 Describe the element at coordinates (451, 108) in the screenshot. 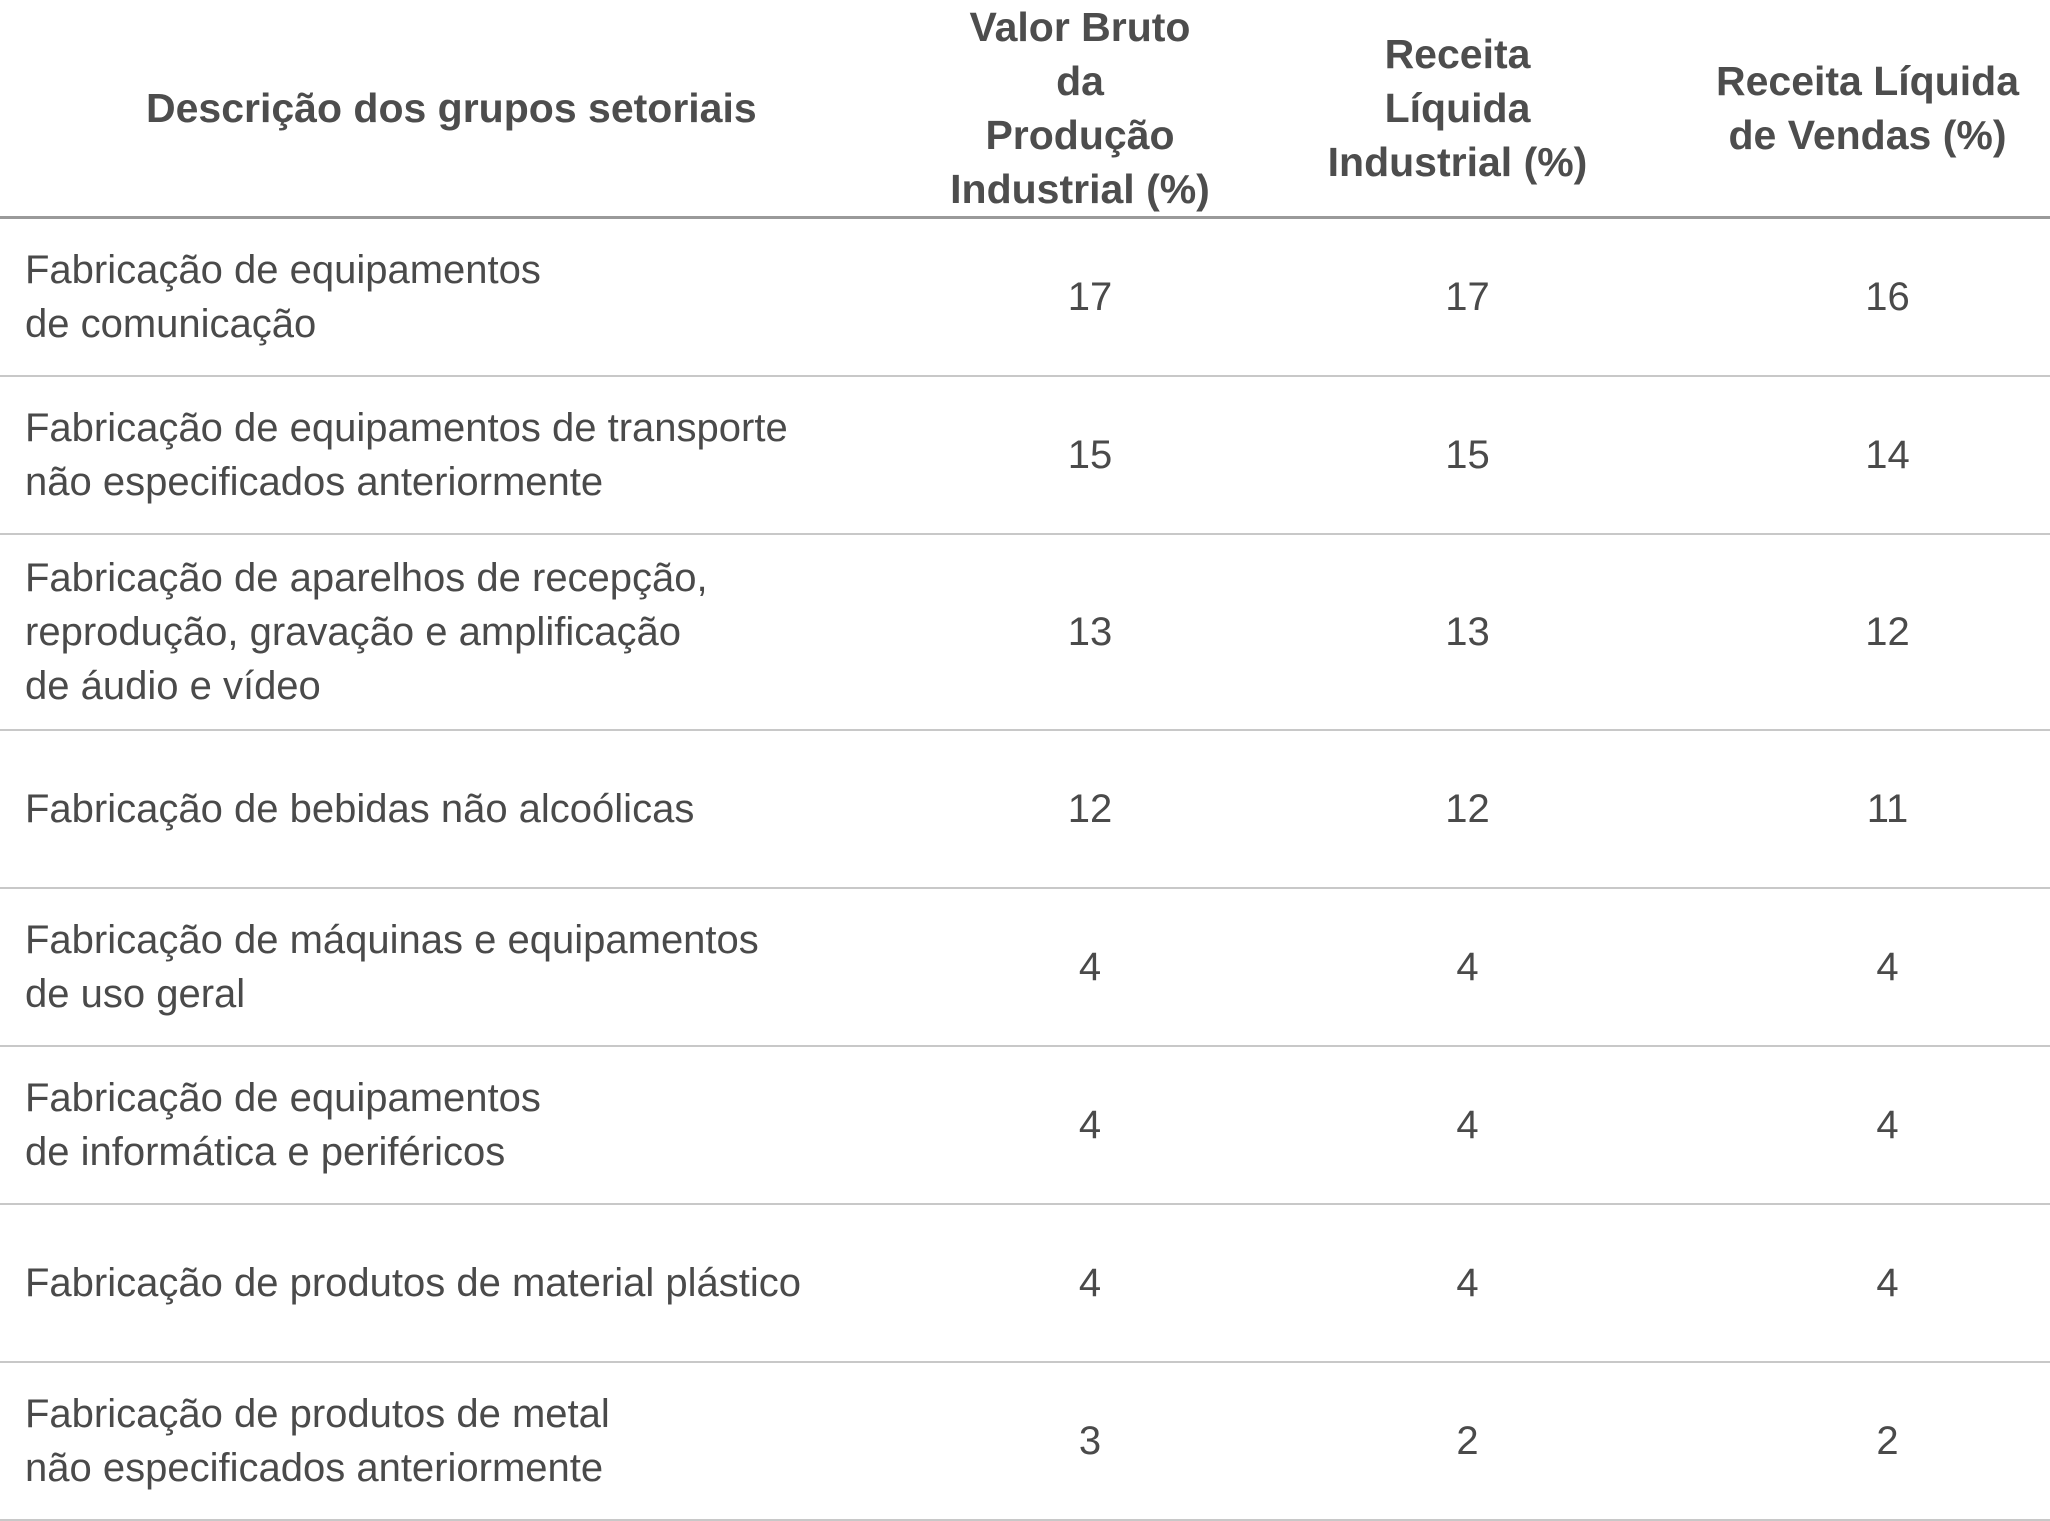

I see `header-description: Descrição dos grupos setoriais` at that location.